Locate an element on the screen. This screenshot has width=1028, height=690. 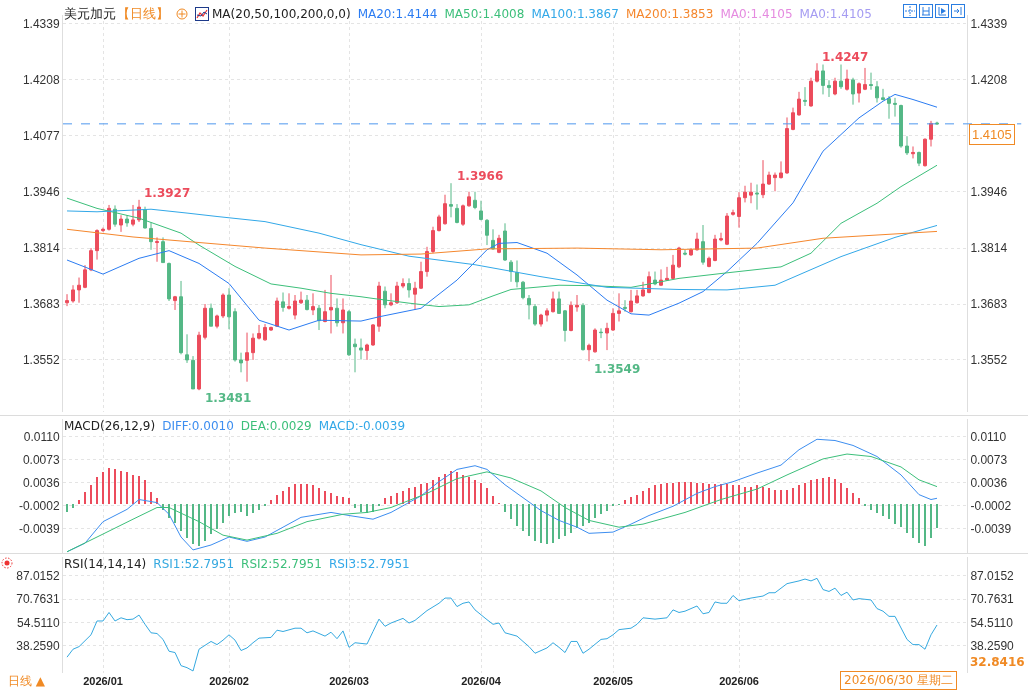
y2-tick-label: 0.0036 is located at coordinates (989, 482).